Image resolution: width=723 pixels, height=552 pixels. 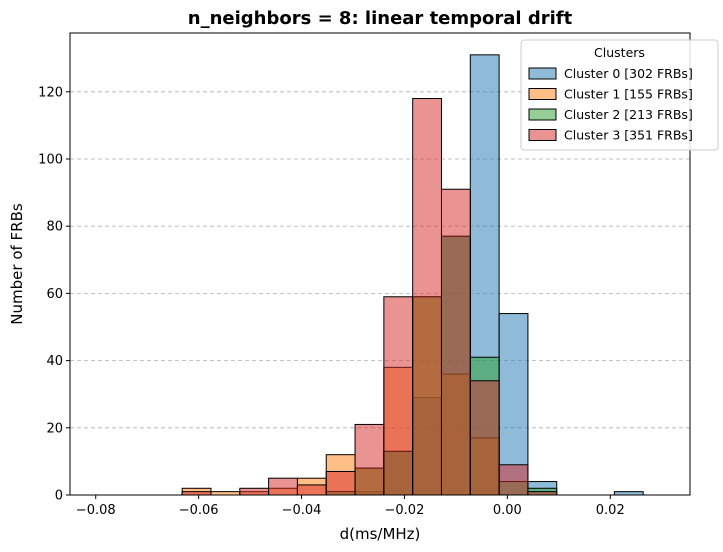 I want to click on x-tick-label: −0.06, so click(x=199, y=510).